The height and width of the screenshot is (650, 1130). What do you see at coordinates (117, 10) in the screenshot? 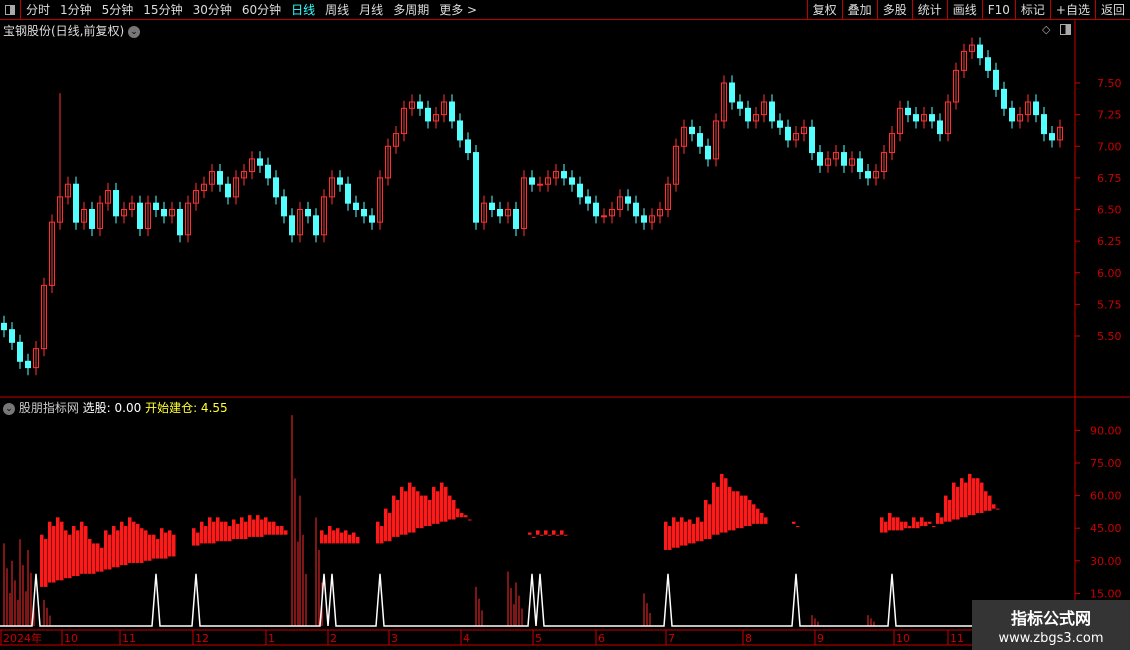
I see `period-tab: 5分钟` at bounding box center [117, 10].